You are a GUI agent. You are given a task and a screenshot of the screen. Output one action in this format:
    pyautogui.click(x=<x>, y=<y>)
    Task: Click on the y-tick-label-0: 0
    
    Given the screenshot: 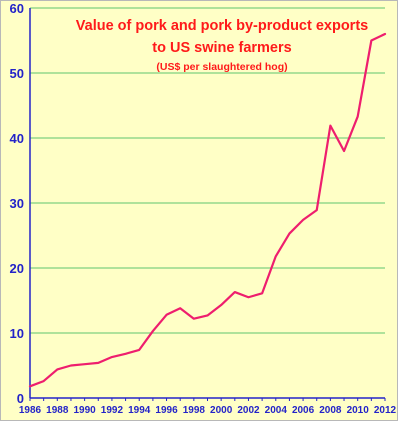 What is the action you would take?
    pyautogui.click(x=20, y=398)
    